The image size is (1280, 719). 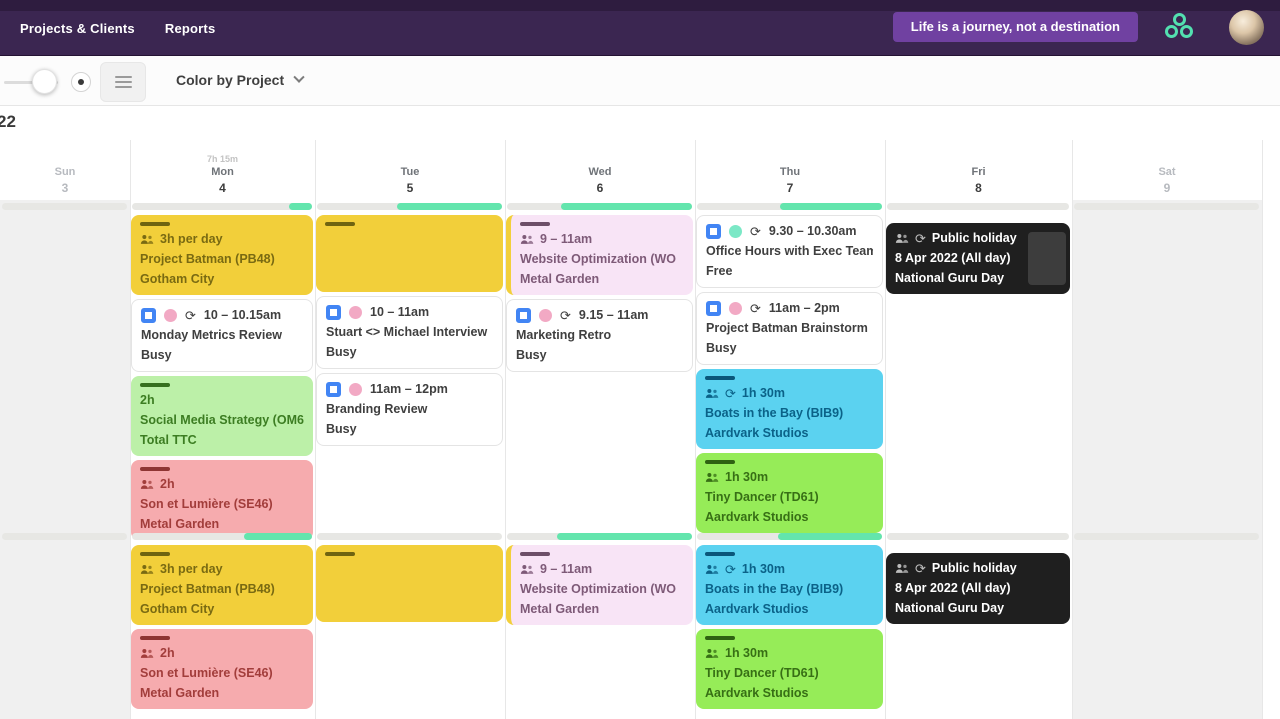 What do you see at coordinates (1246, 27) in the screenshot?
I see `user-avatar` at bounding box center [1246, 27].